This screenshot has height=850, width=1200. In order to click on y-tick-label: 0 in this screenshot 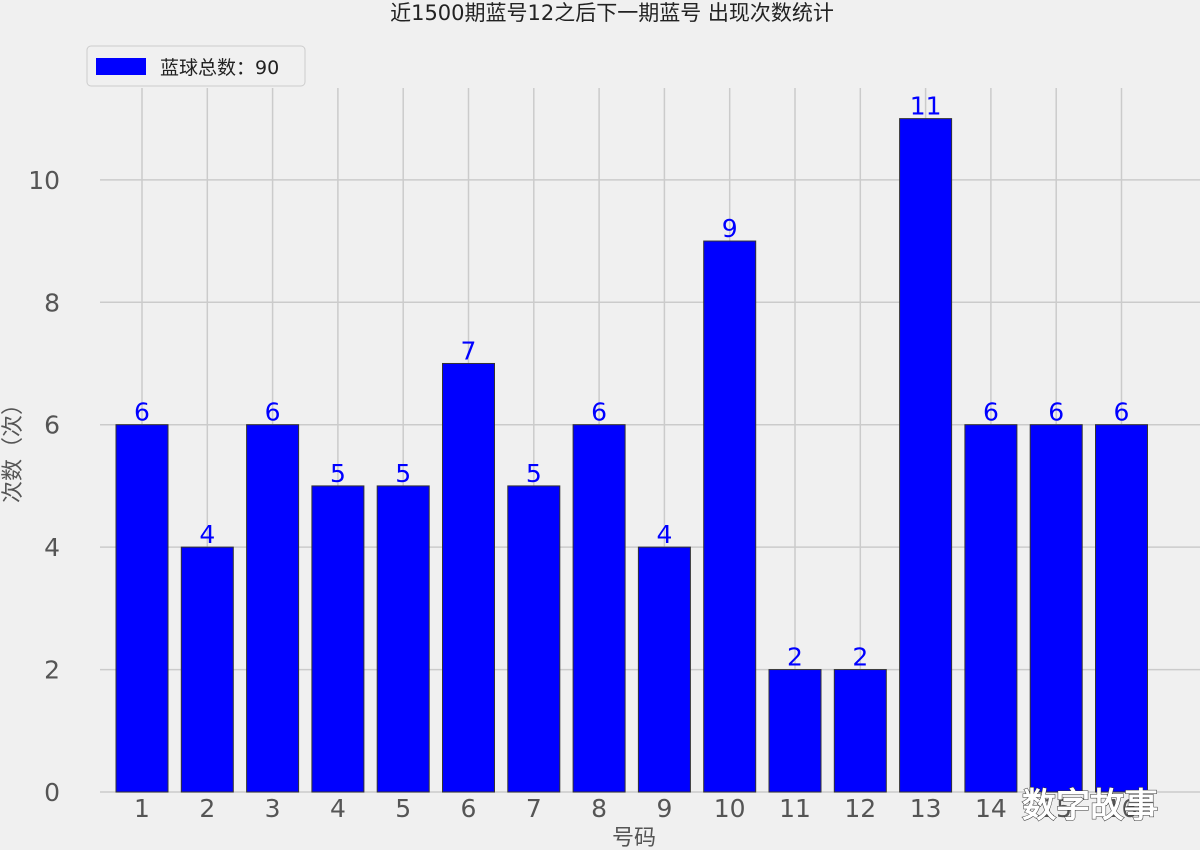, I will do `click(52, 792)`.